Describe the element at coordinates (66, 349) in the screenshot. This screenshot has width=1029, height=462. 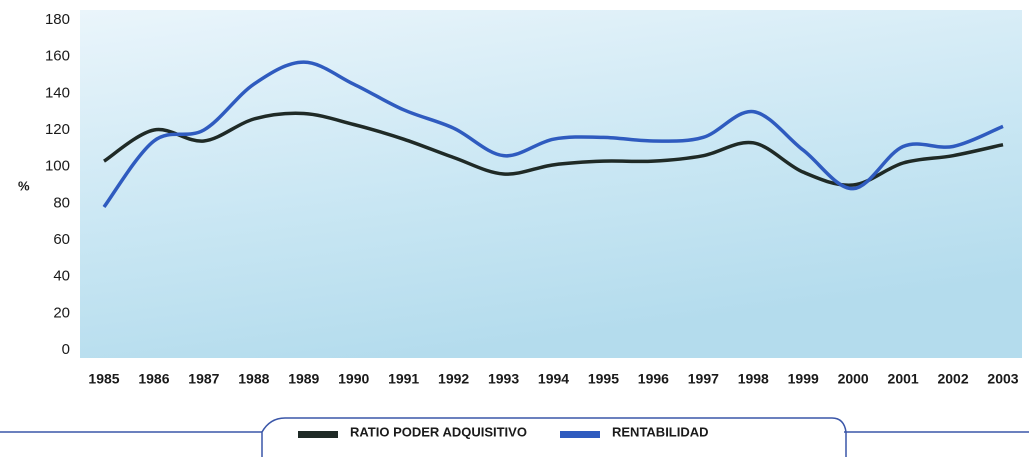
I see `y-tick-label: 0` at that location.